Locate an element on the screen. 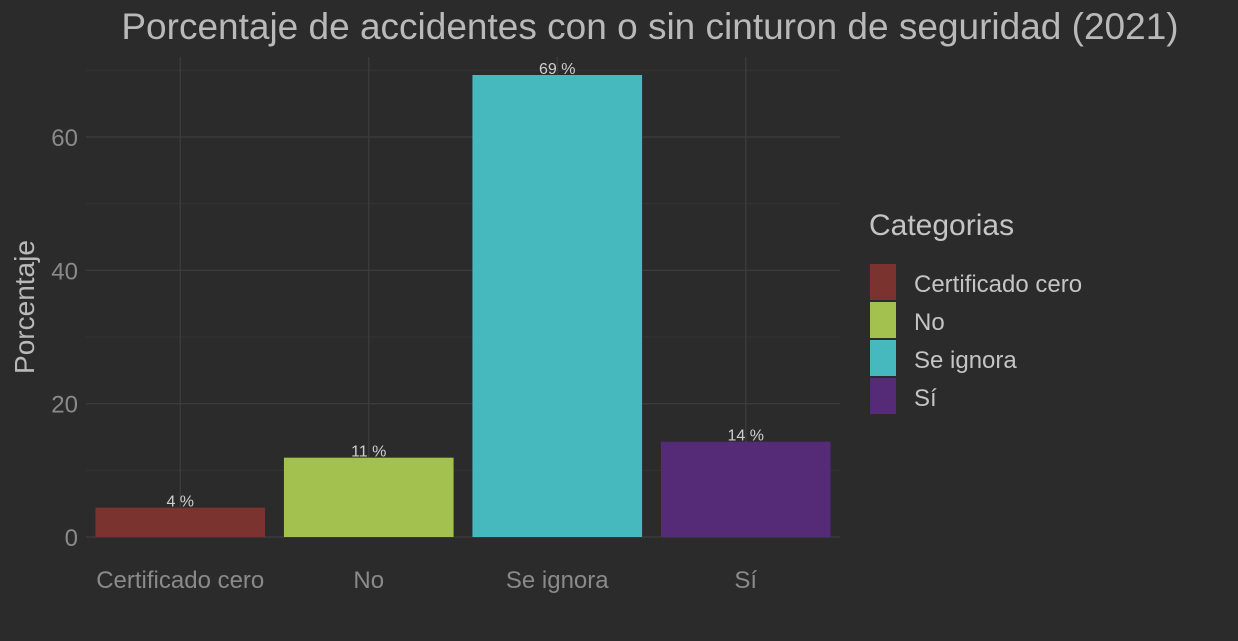 Image resolution: width=1238 pixels, height=641 pixels. y-tick-label: 40 is located at coordinates (64, 271).